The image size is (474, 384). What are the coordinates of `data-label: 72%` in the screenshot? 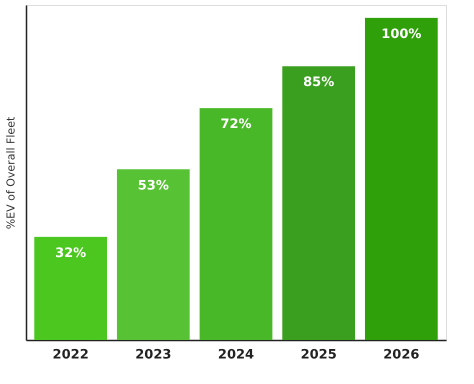 It's located at (236, 124).